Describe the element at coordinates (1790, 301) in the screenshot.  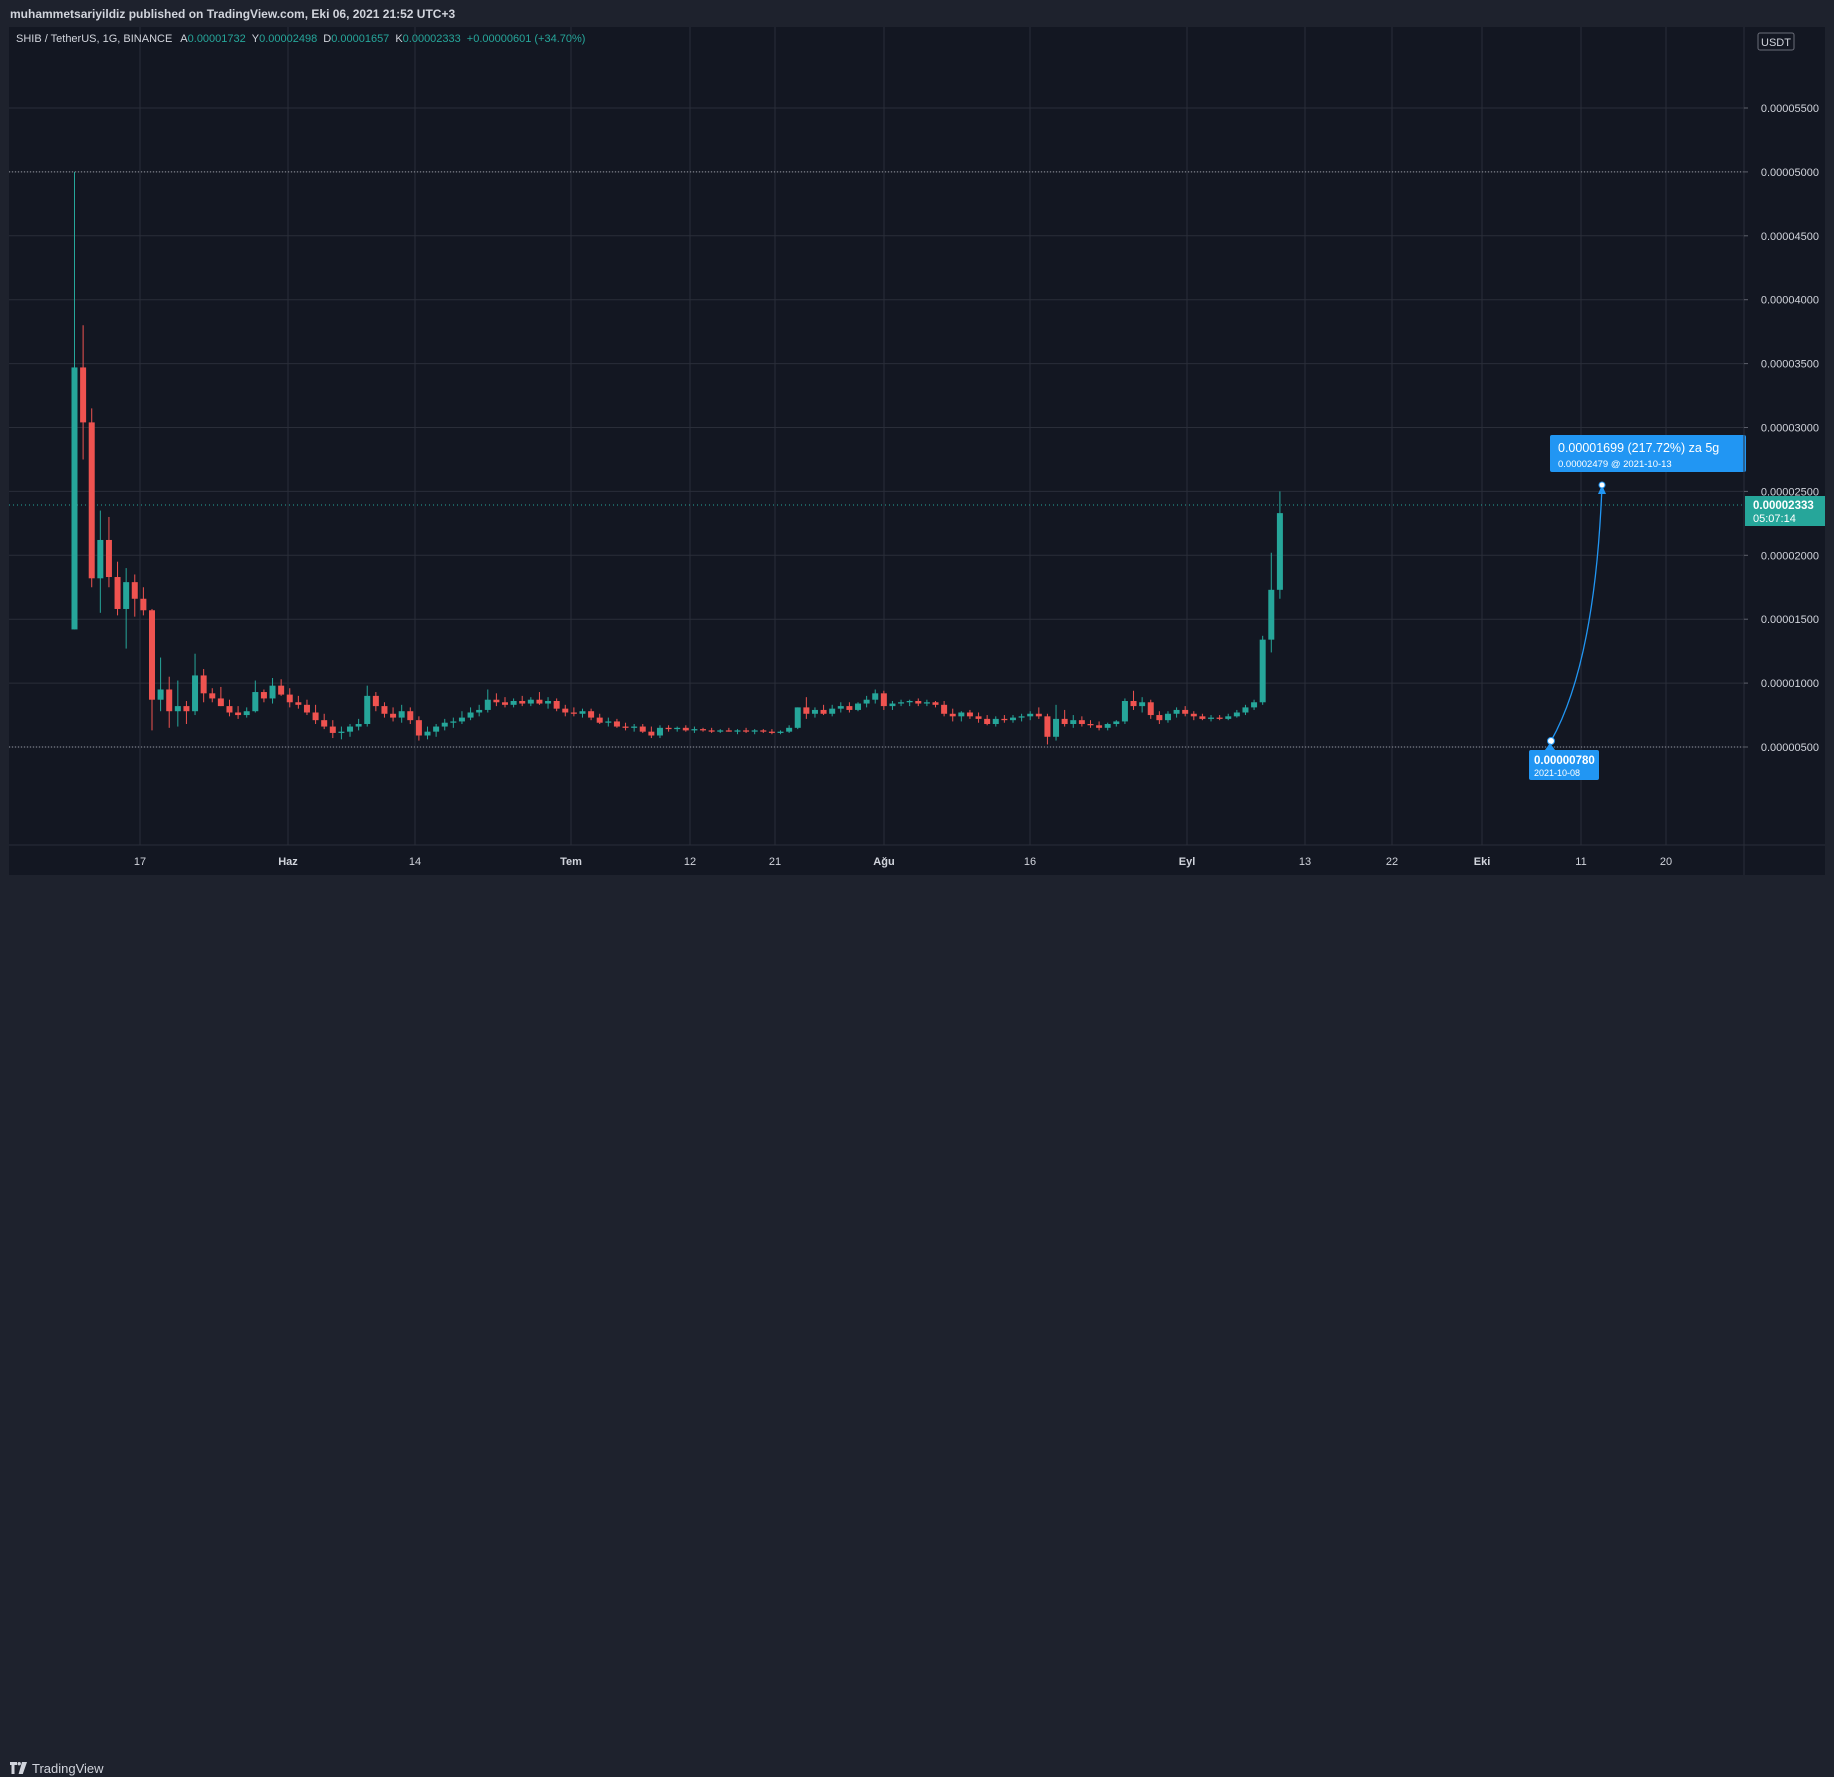
I see `price-tick-label: 0.00004000` at that location.